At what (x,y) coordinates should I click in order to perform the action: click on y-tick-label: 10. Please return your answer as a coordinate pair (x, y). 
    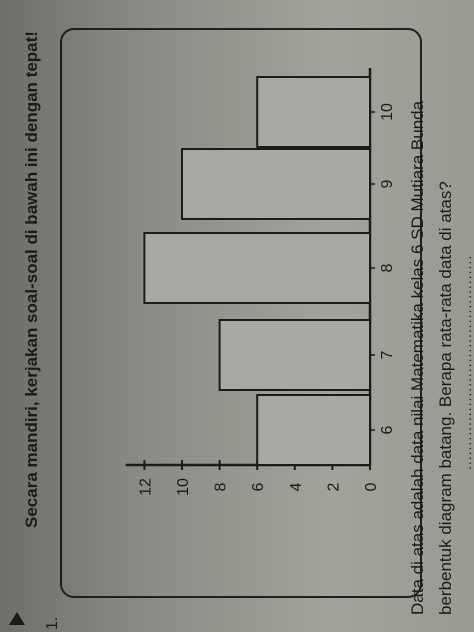
    Looking at the image, I should click on (183, 487).